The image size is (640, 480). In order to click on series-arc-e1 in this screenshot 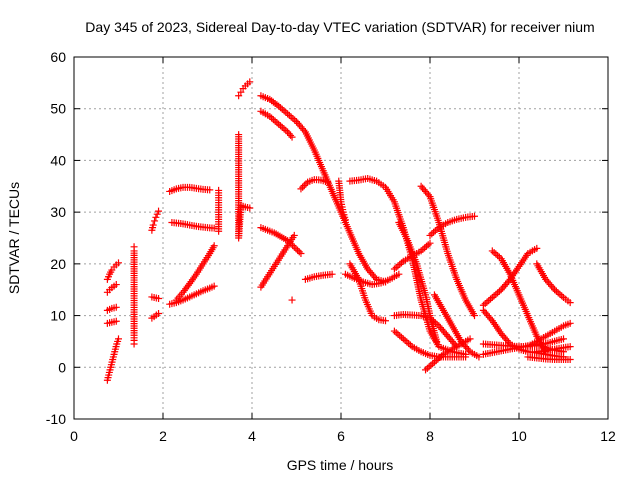, I will do `click(244, 89)`.